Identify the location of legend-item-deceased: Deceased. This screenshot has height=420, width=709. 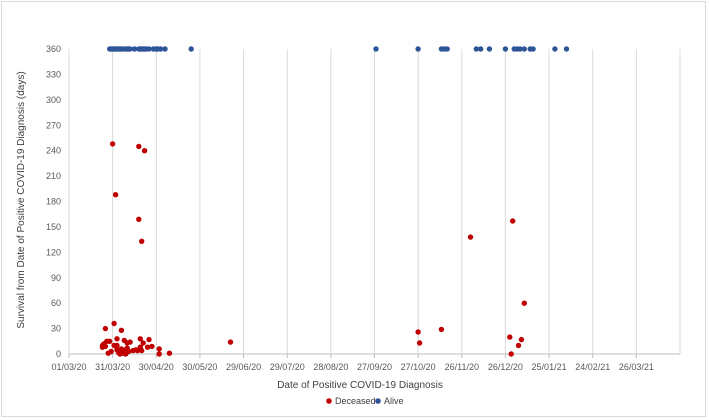
(351, 401).